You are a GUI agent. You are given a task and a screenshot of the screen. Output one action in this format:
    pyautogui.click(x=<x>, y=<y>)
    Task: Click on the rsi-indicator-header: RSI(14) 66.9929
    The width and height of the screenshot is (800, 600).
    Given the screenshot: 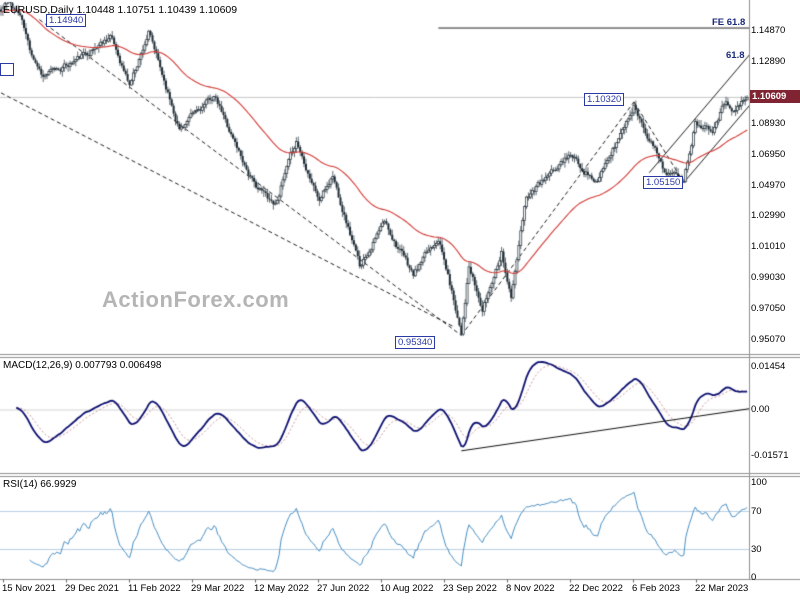 What is the action you would take?
    pyautogui.click(x=40, y=484)
    